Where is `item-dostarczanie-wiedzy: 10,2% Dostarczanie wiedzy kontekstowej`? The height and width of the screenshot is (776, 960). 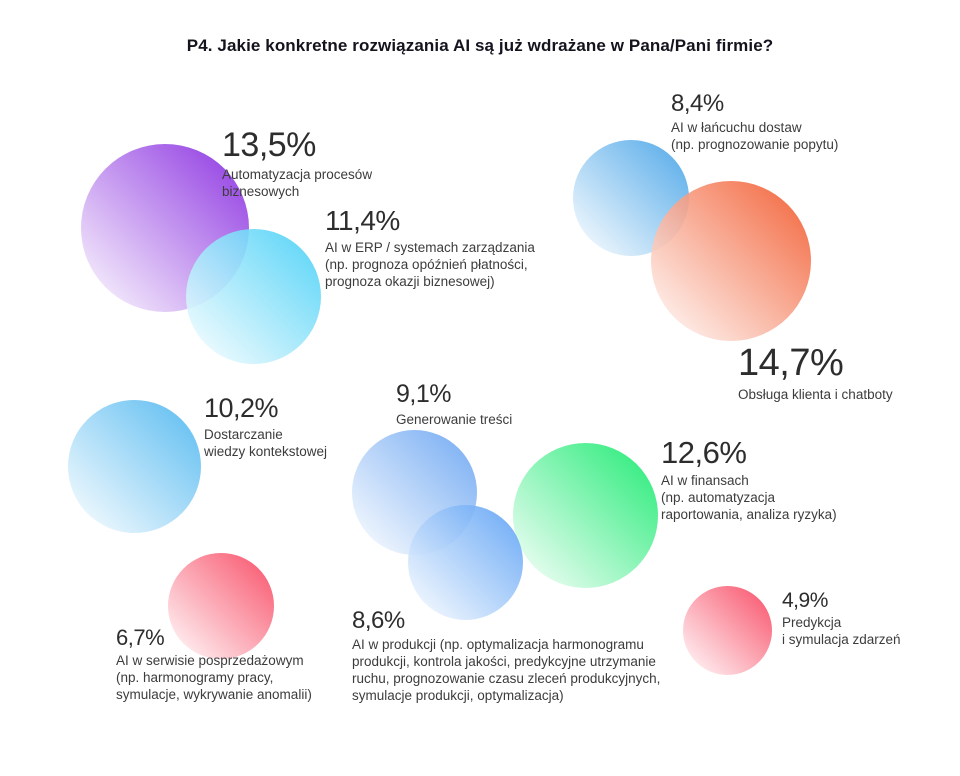
item-dostarczanie-wiedzy: 10,2% Dostarczanie wiedzy kontekstowej is located at coordinates (266, 426).